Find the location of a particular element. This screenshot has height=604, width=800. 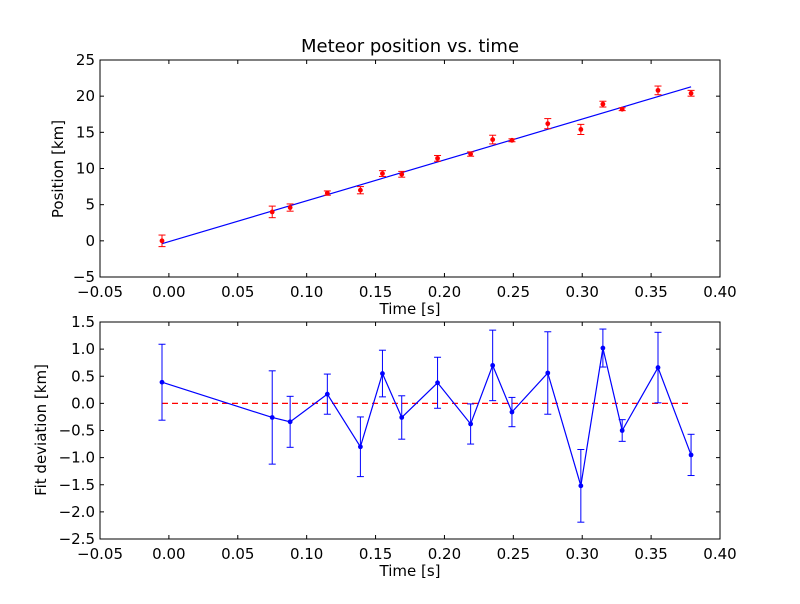

position-ytick-label: −5 is located at coordinates (84, 277).